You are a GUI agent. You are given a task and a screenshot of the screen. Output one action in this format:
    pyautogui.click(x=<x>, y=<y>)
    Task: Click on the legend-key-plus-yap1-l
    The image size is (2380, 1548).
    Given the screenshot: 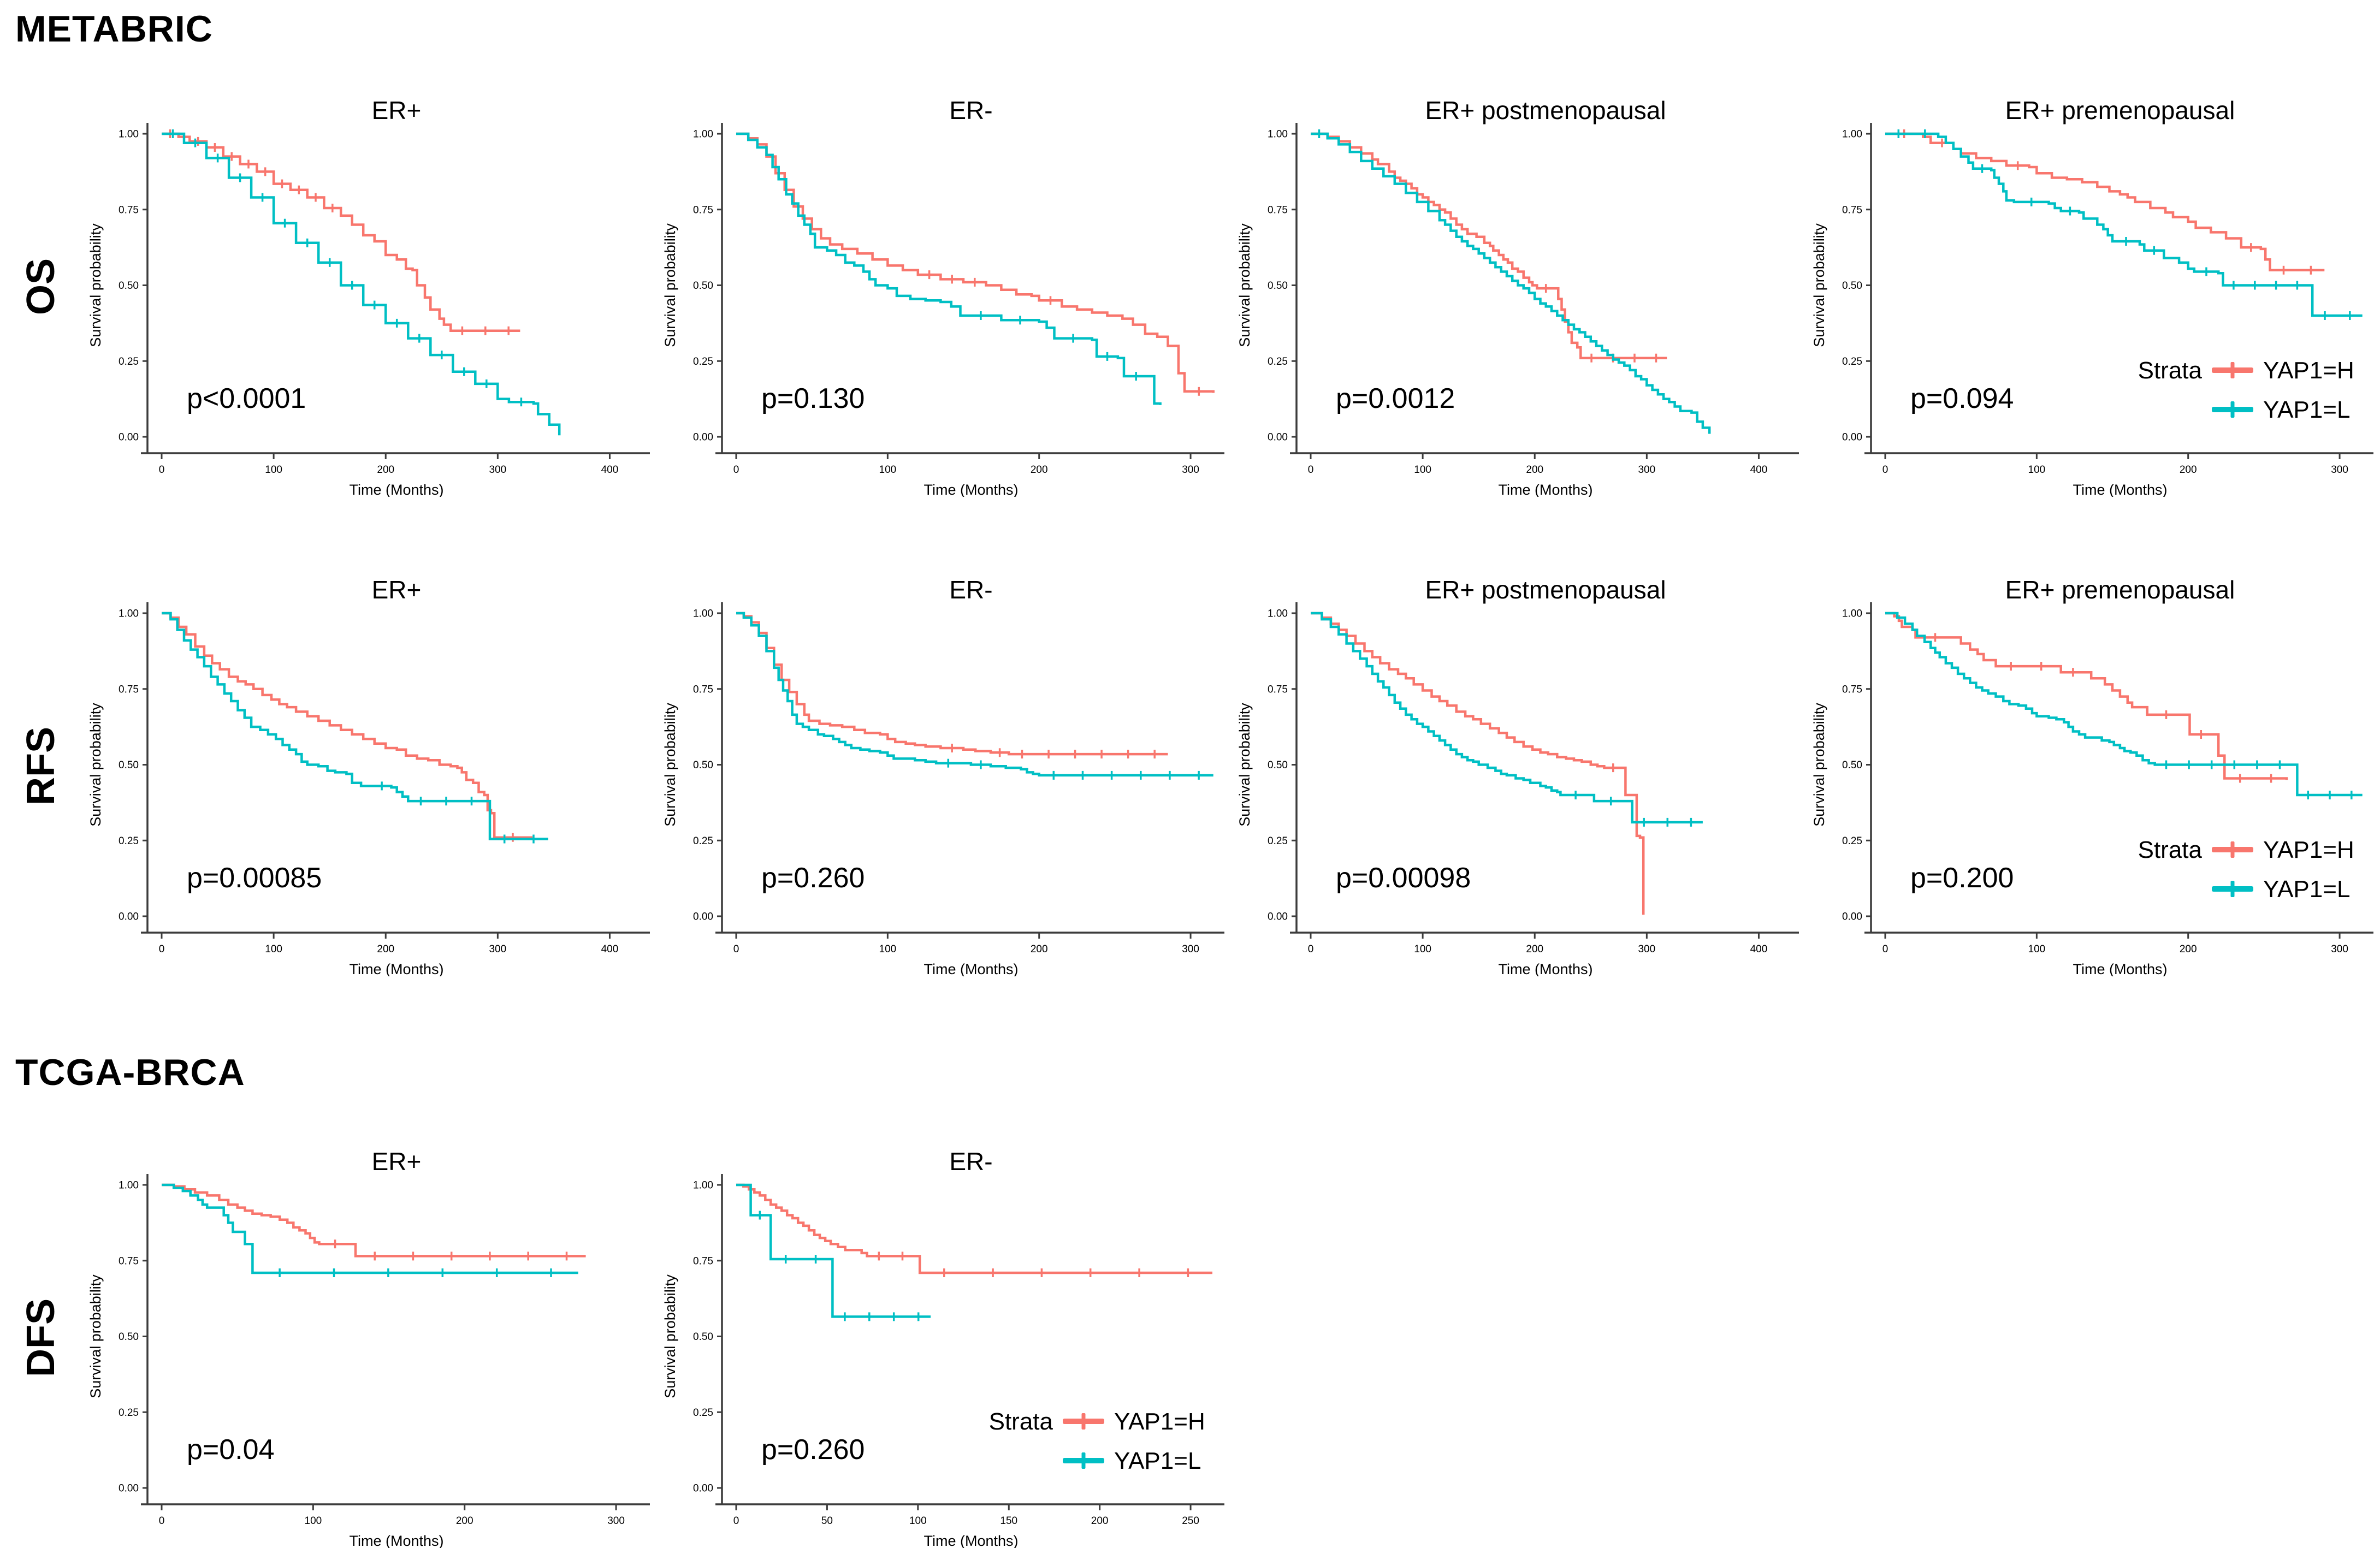 What is the action you would take?
    pyautogui.click(x=1083, y=1460)
    